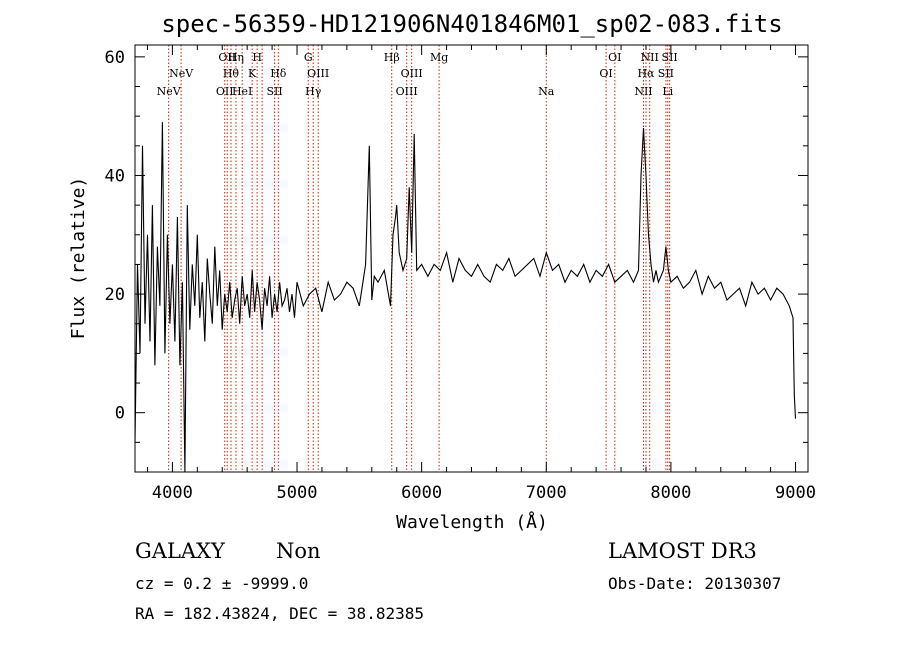 This screenshot has height=654, width=900. I want to click on coords-text: RA = 182.43824, DEC = 38.82385, so click(279, 613).